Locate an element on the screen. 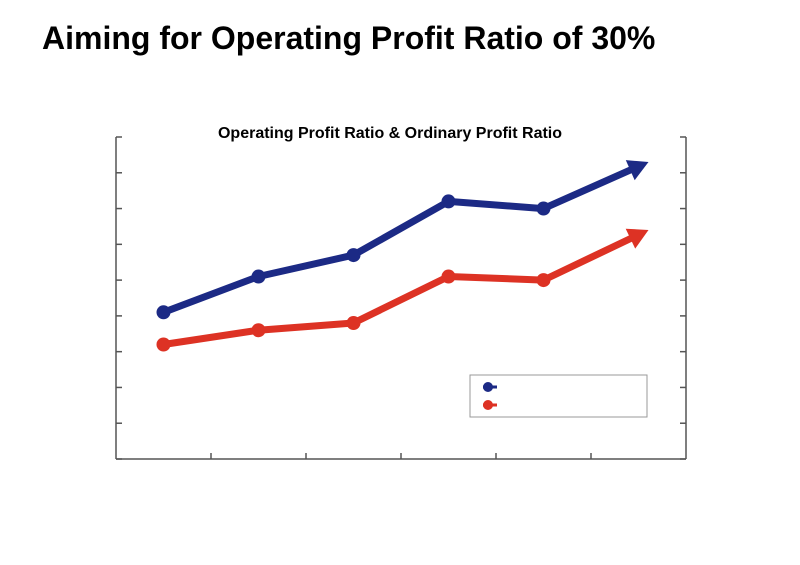  legend is located at coordinates (558, 396).